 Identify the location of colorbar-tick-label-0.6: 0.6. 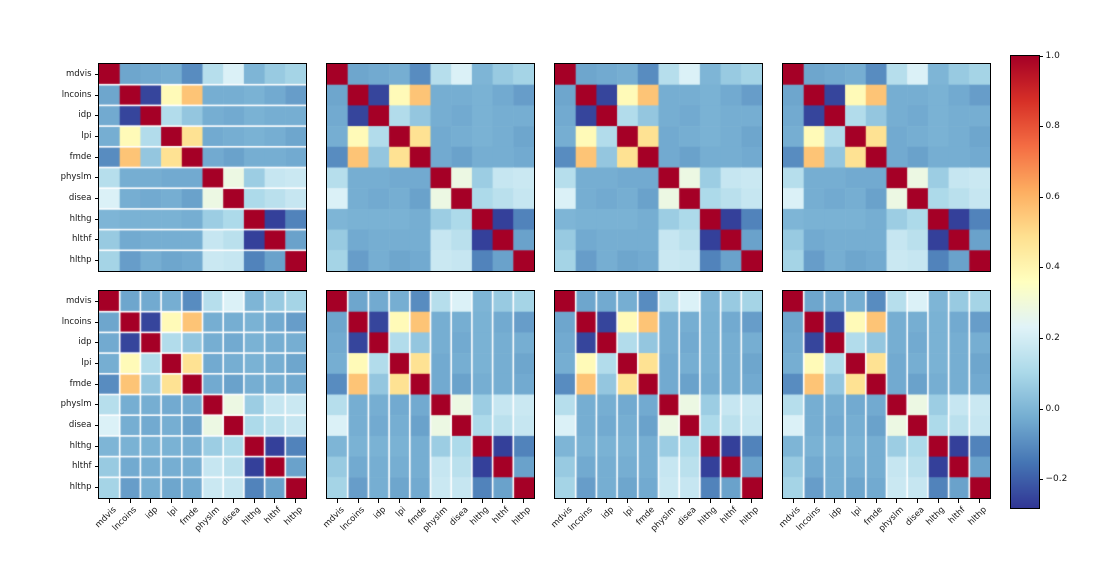
(1052, 196).